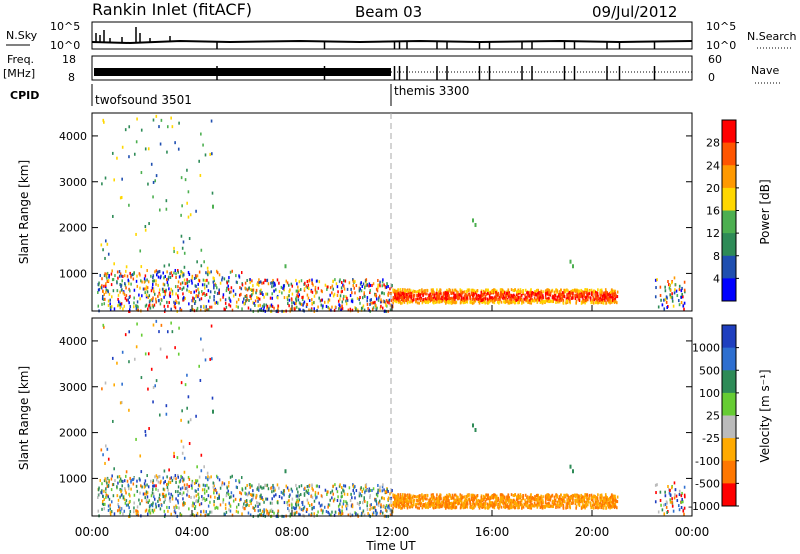 This screenshot has width=800, height=554. Describe the element at coordinates (729, 337) in the screenshot. I see `colorbar-segment` at that location.